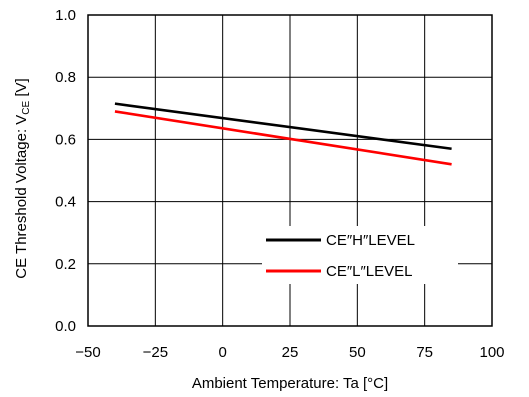 The image size is (529, 397). What do you see at coordinates (424, 352) in the screenshot?
I see `x-tick-label: 75` at bounding box center [424, 352].